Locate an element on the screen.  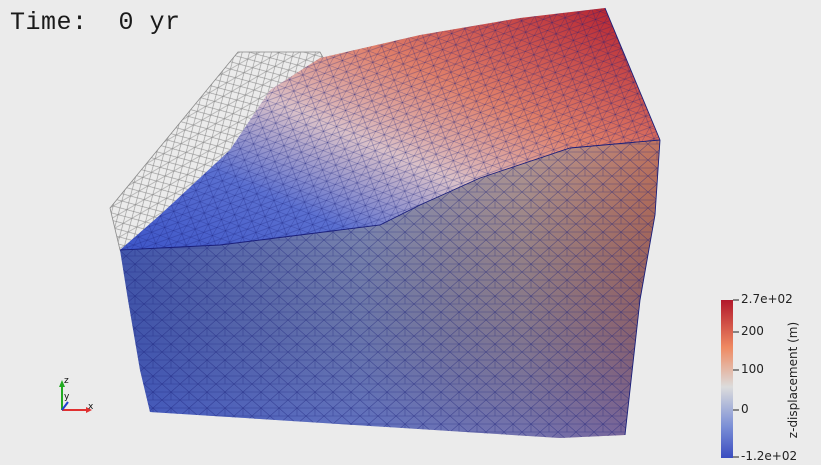
colorbar-tick-100: 100 is located at coordinates (752, 369).